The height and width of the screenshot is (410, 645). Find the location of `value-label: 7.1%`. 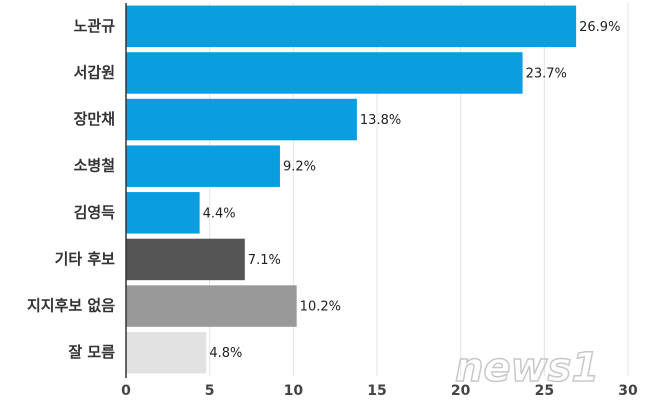

value-label: 7.1% is located at coordinates (264, 260).